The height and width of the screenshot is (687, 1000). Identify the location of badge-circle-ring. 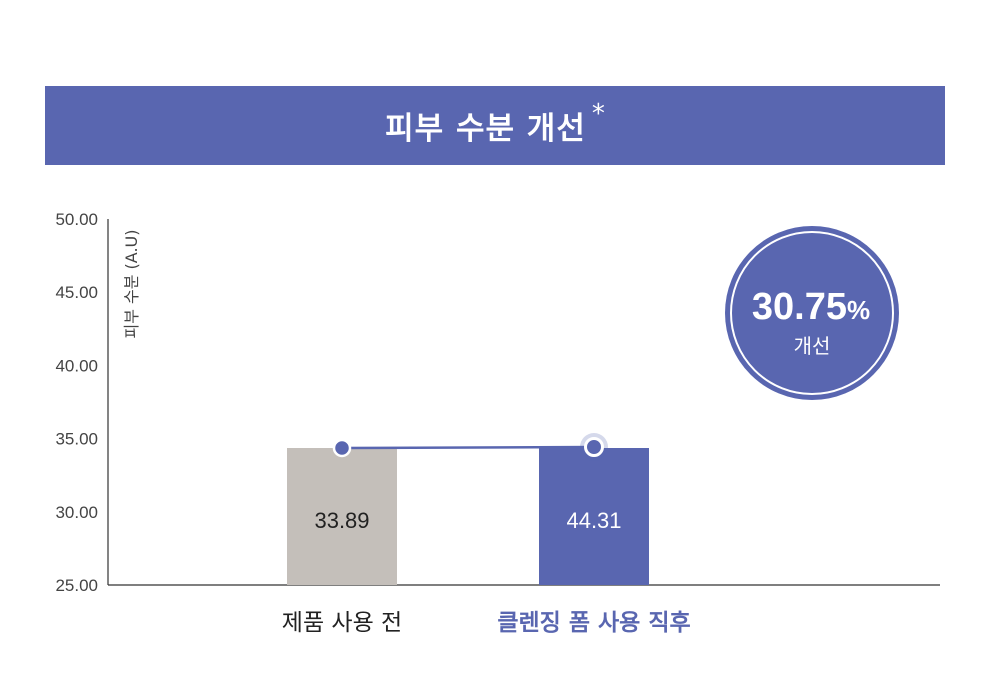
(812, 313).